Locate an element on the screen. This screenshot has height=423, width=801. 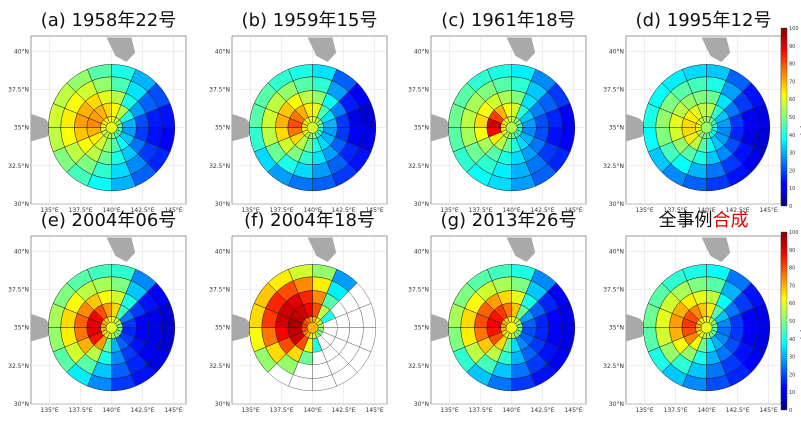
colorbar-gradient is located at coordinates (784, 321).